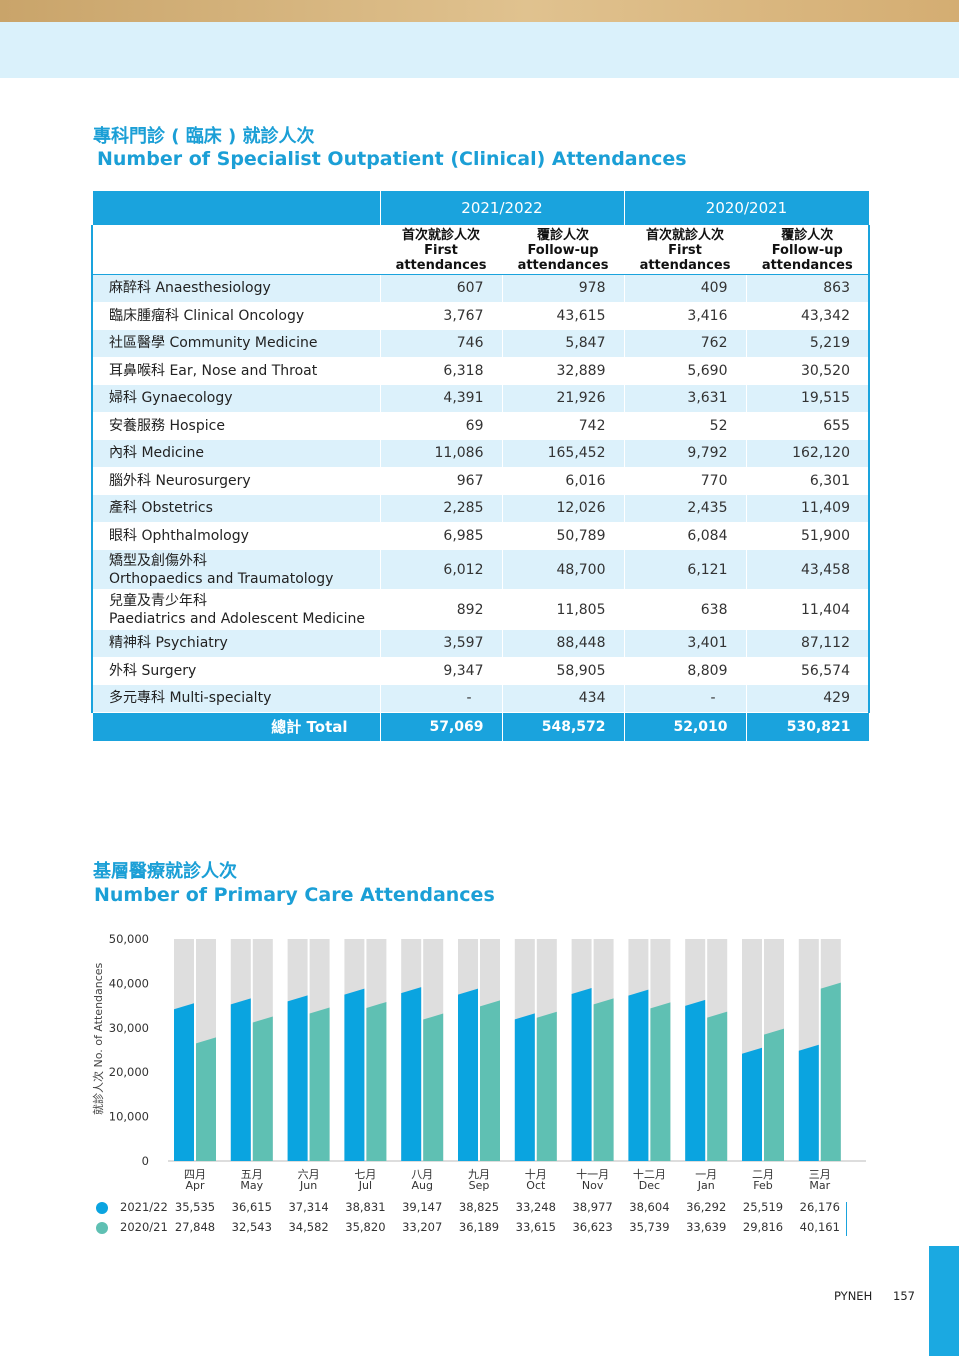 Image resolution: width=959 pixels, height=1356 pixels. What do you see at coordinates (309, 1174) in the screenshot?
I see `x-tick-label-zh: 六月` at bounding box center [309, 1174].